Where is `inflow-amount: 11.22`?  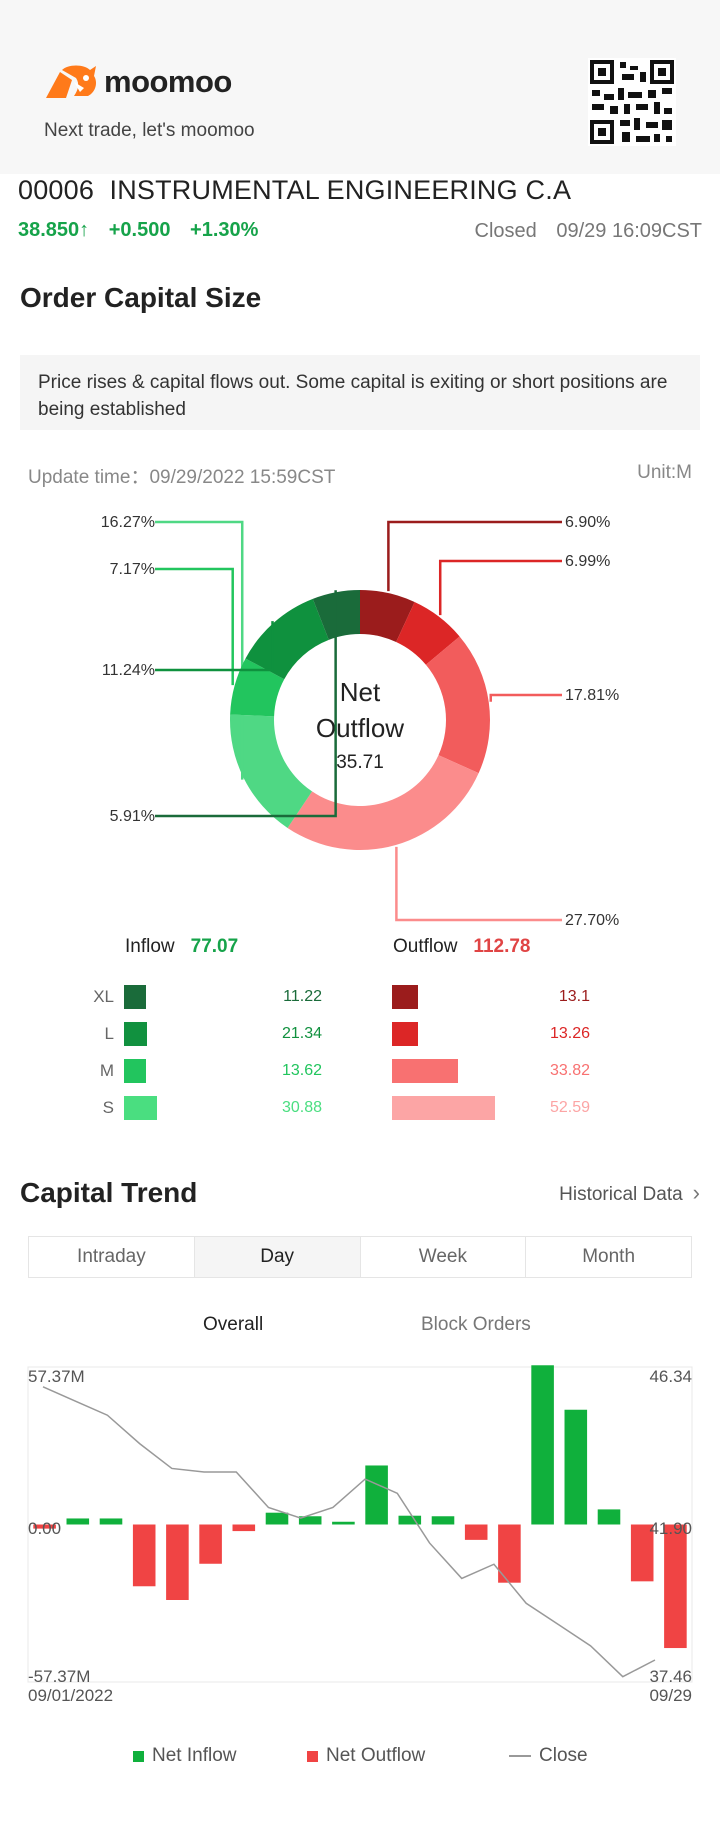 inflow-amount: 11.22 is located at coordinates (302, 996).